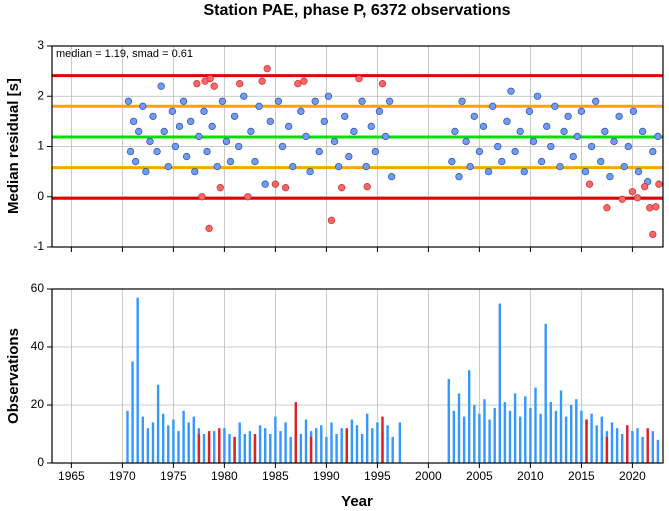 Image resolution: width=669 pixels, height=511 pixels. Describe the element at coordinates (40, 45) in the screenshot. I see `y-tick-label: 3` at that location.